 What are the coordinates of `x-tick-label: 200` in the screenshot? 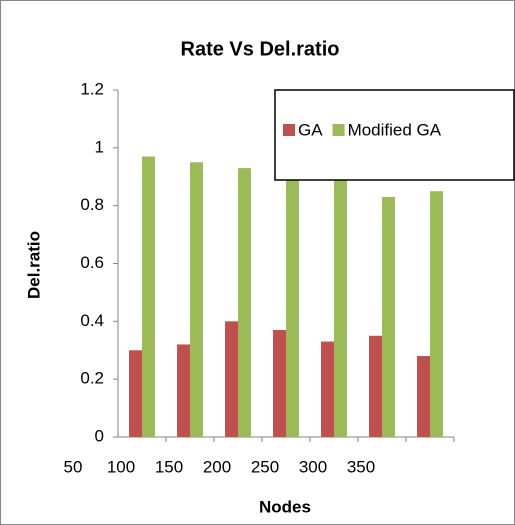 It's located at (217, 466).